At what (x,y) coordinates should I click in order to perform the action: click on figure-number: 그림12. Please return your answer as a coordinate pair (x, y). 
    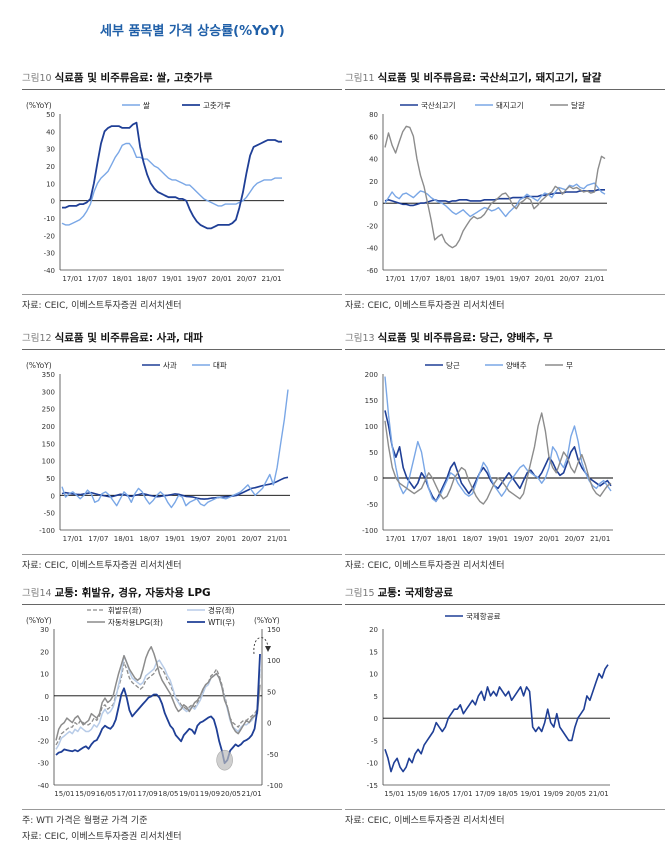
    Looking at the image, I should click on (37, 338).